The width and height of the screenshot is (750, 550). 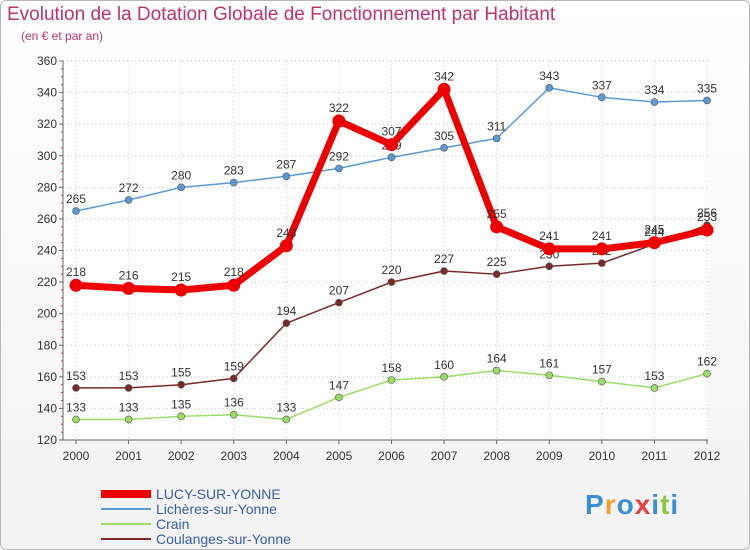 I want to click on y-tick-label: 120, so click(x=47, y=440).